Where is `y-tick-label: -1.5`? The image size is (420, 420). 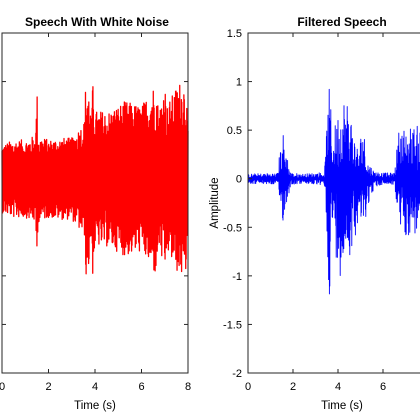 y-tick-label: -1.5 is located at coordinates (232, 325).